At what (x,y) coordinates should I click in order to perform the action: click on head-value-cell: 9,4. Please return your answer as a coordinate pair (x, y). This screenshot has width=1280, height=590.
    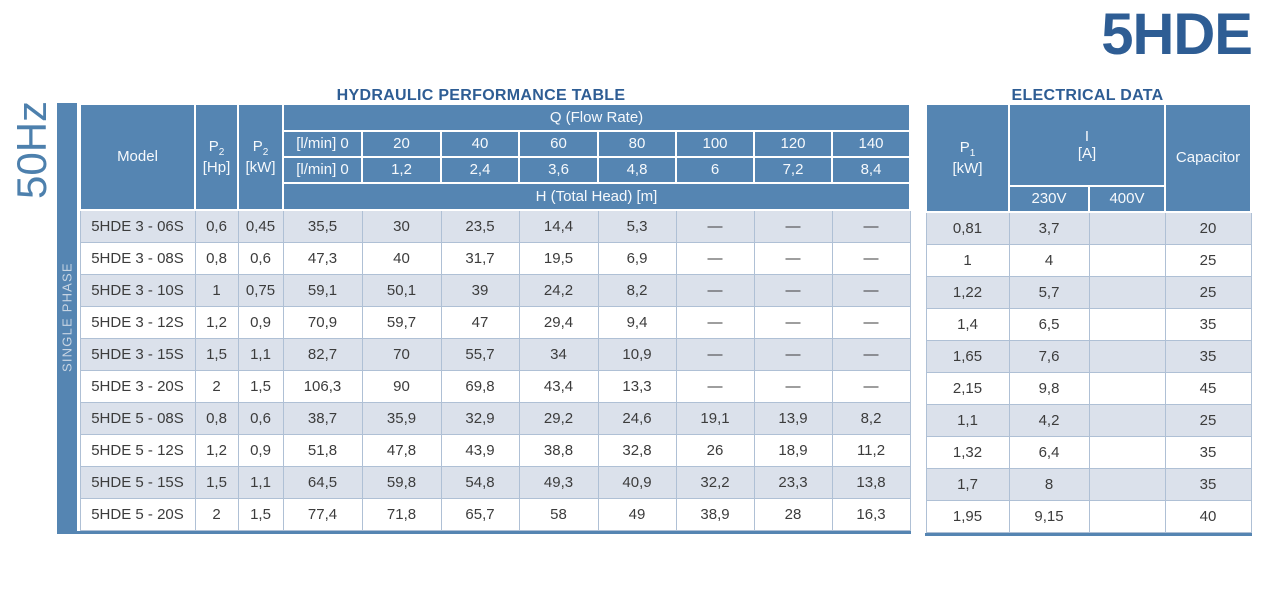
    Looking at the image, I should click on (637, 322).